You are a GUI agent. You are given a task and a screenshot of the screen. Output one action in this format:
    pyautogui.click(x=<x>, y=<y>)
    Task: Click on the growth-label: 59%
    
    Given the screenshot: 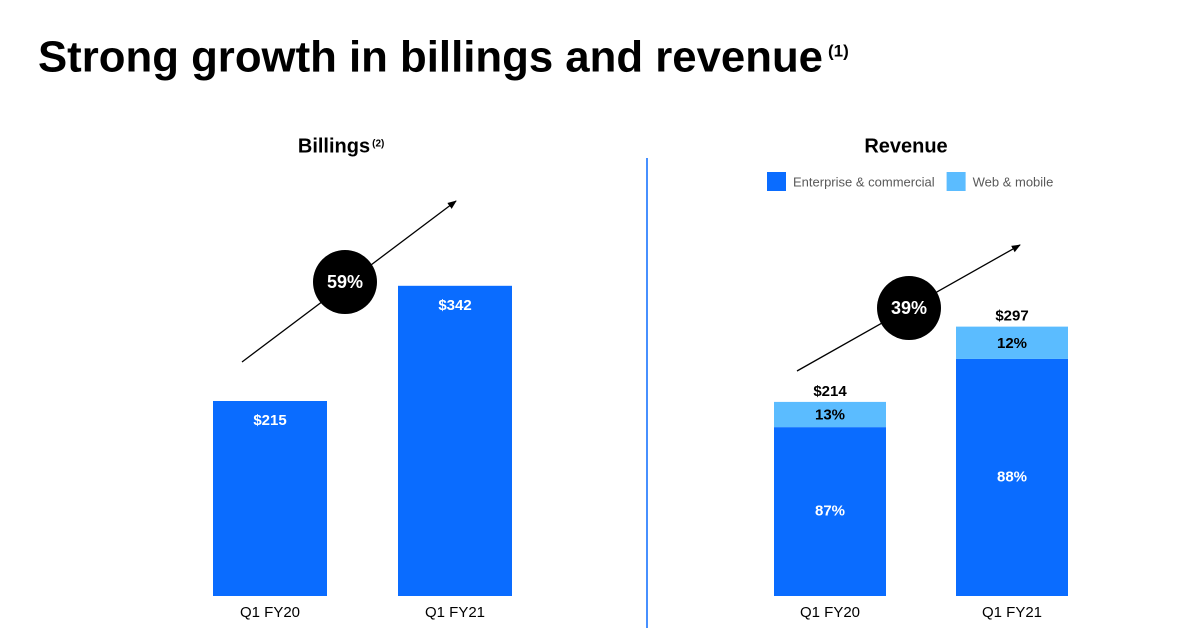 What is the action you would take?
    pyautogui.click(x=345, y=282)
    